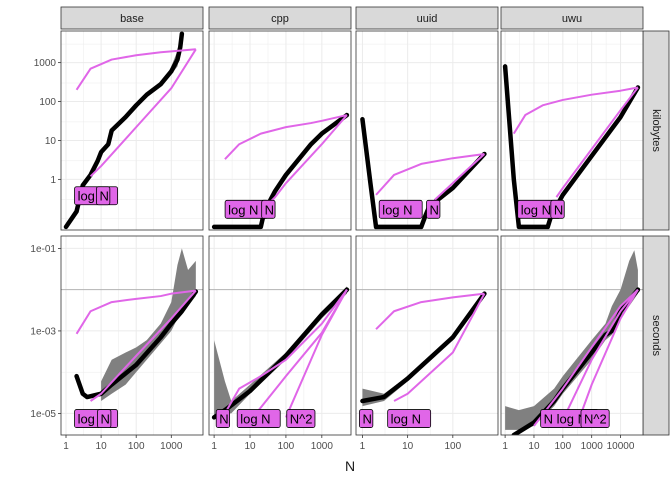 The width and height of the screenshot is (672, 480). I want to click on column-strip-uuid, so click(427, 18).